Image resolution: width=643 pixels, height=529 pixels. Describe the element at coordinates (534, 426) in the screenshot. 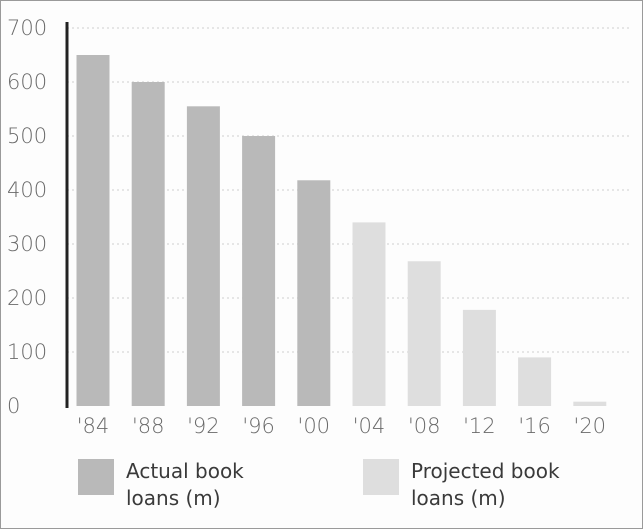

I see `x-tick-label: '16` at that location.